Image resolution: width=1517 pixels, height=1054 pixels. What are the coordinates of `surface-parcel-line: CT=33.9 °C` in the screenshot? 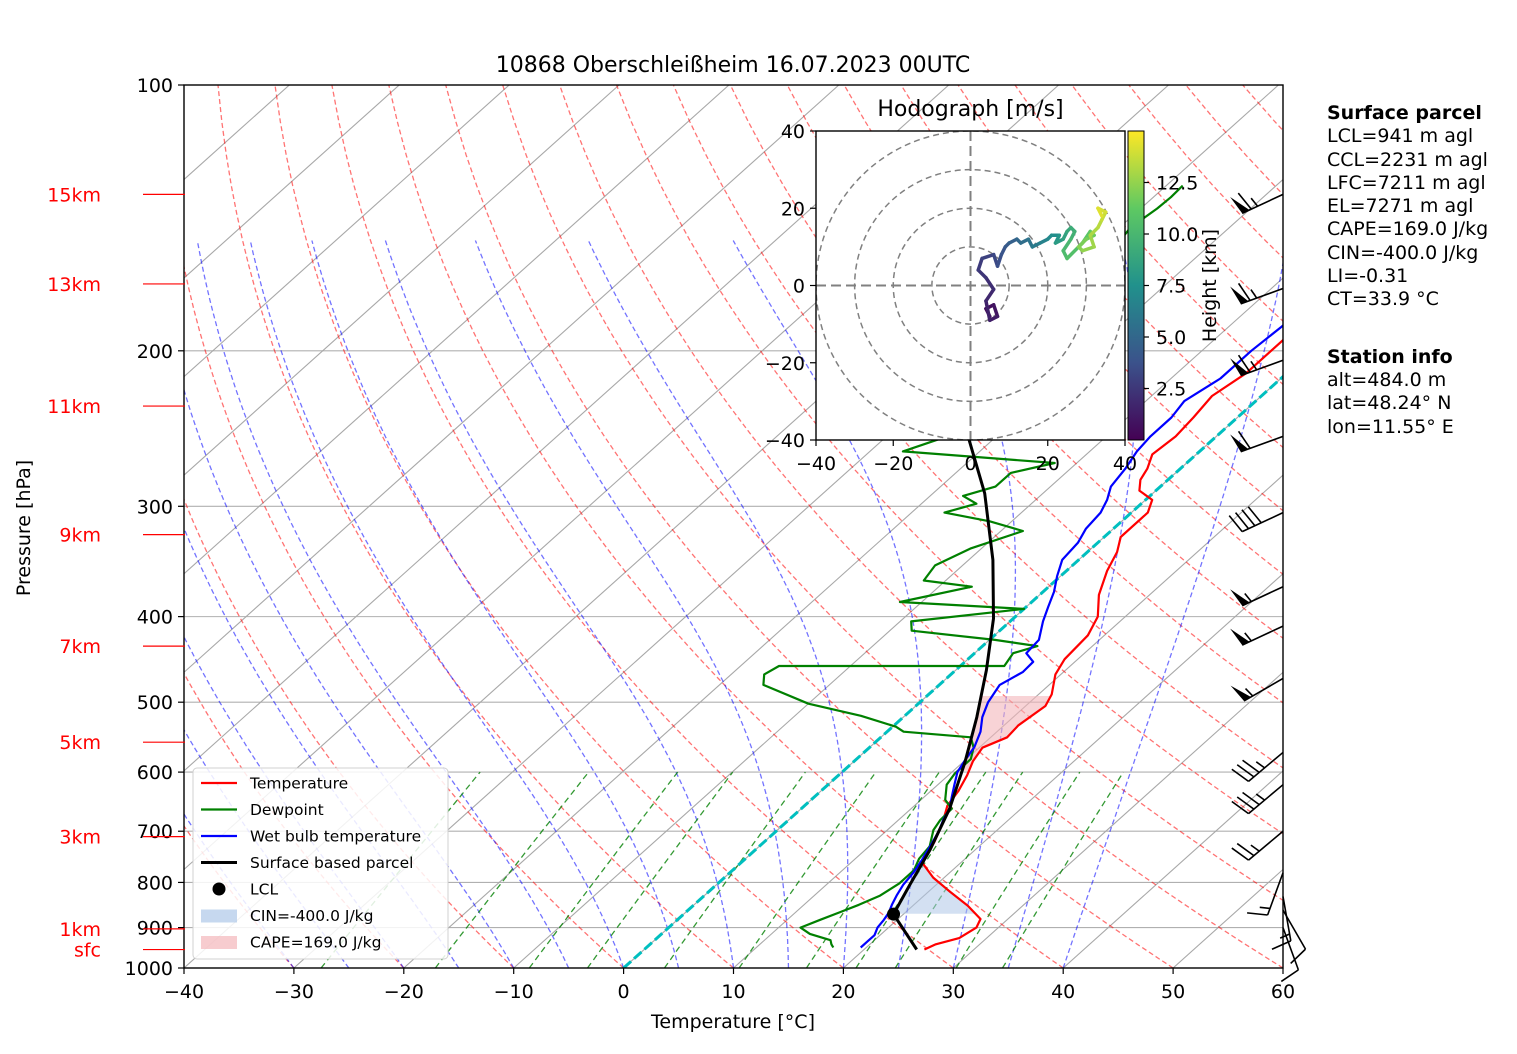 It's located at (1383, 299).